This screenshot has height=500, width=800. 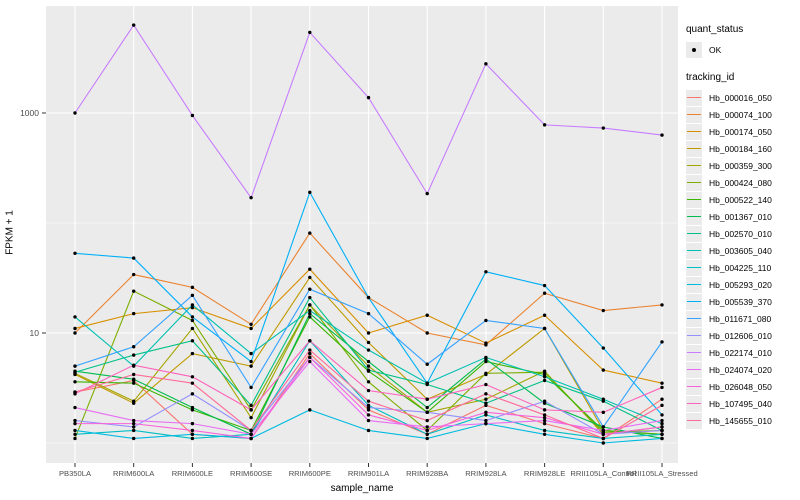 I want to click on legend-item-Hb_107495_040: Hb_107495_040, so click(x=742, y=403).